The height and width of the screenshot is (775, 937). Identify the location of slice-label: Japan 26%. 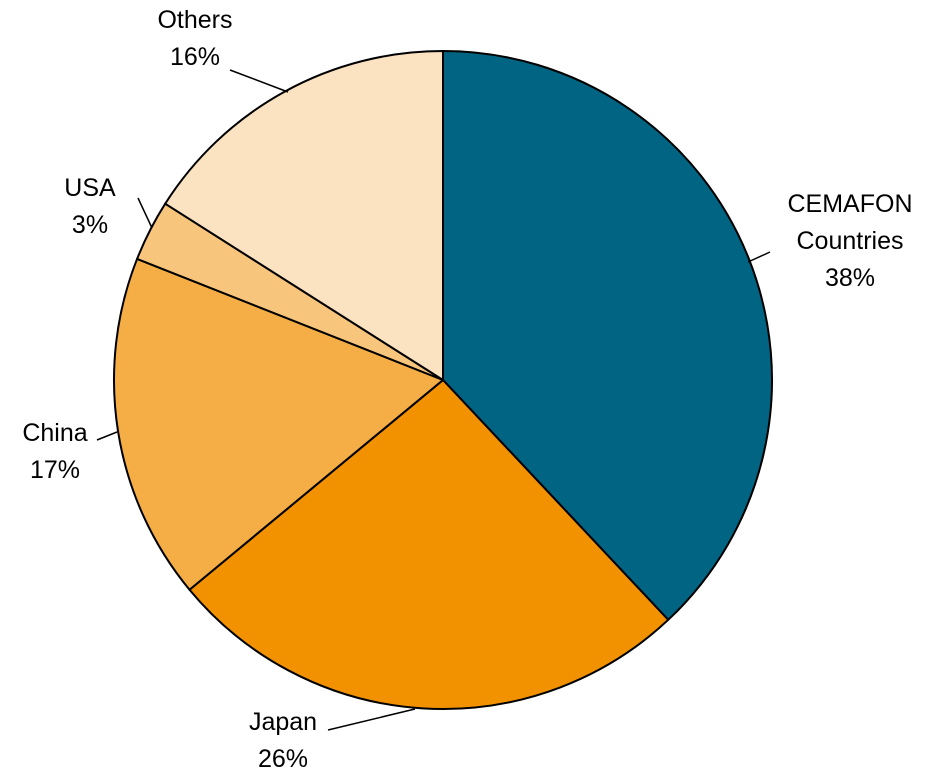
(283, 739).